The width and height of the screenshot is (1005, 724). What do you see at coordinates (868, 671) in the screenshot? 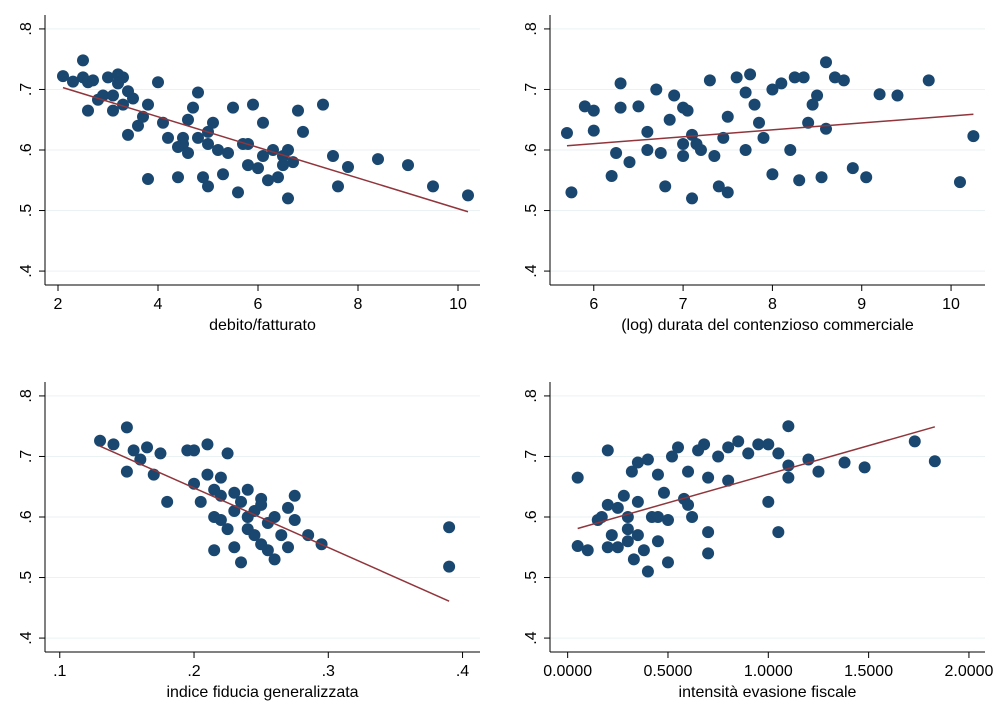
I see `x-tick-label: 1.5000` at bounding box center [868, 671].